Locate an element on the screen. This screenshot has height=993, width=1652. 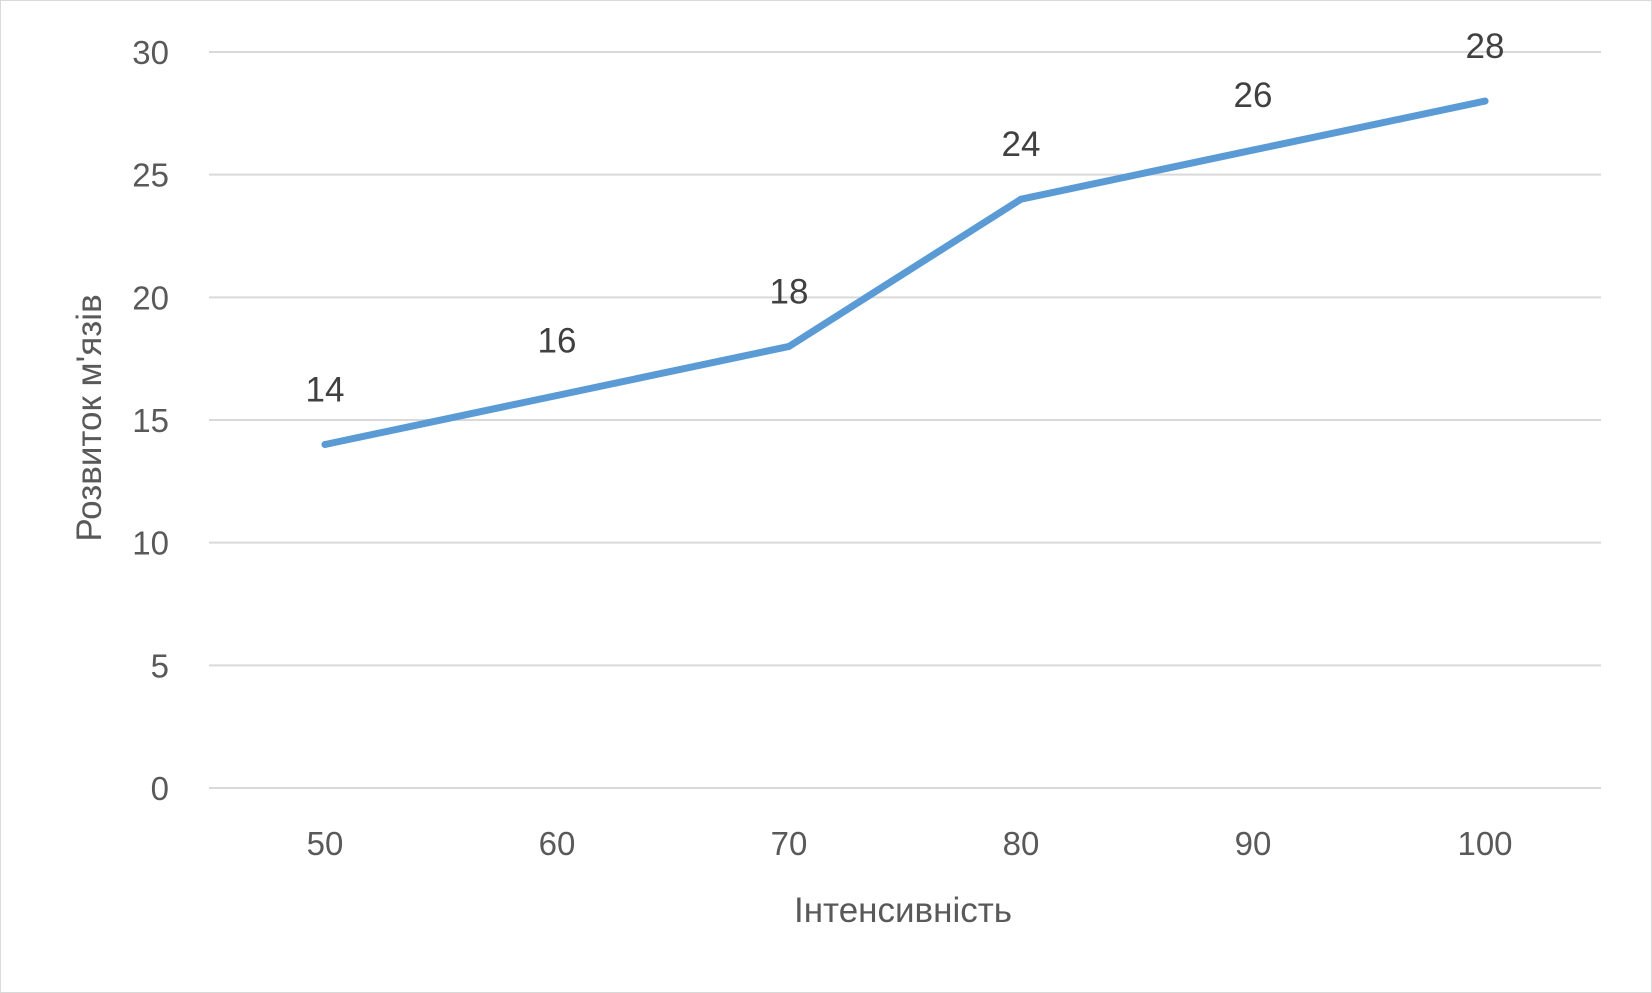
y-tick-label: 5 is located at coordinates (160, 665).